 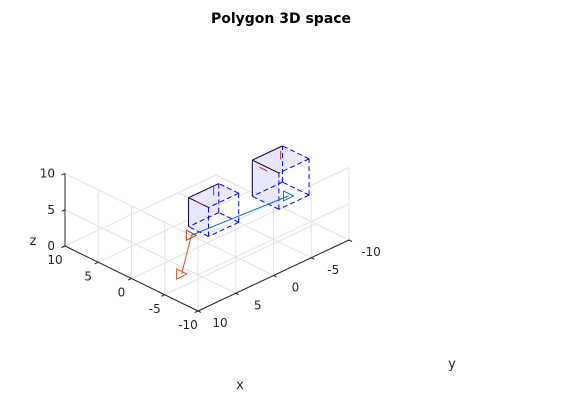 What do you see at coordinates (333, 270) in the screenshot?
I see `y-tick-label: -5` at bounding box center [333, 270].